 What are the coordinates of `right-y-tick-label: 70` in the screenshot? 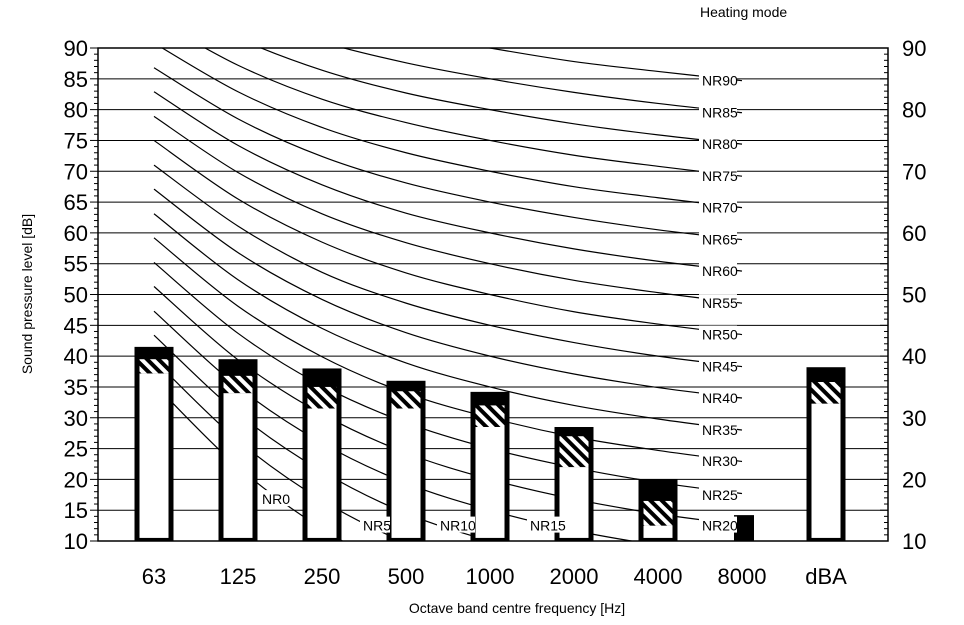 It's located at (914, 171).